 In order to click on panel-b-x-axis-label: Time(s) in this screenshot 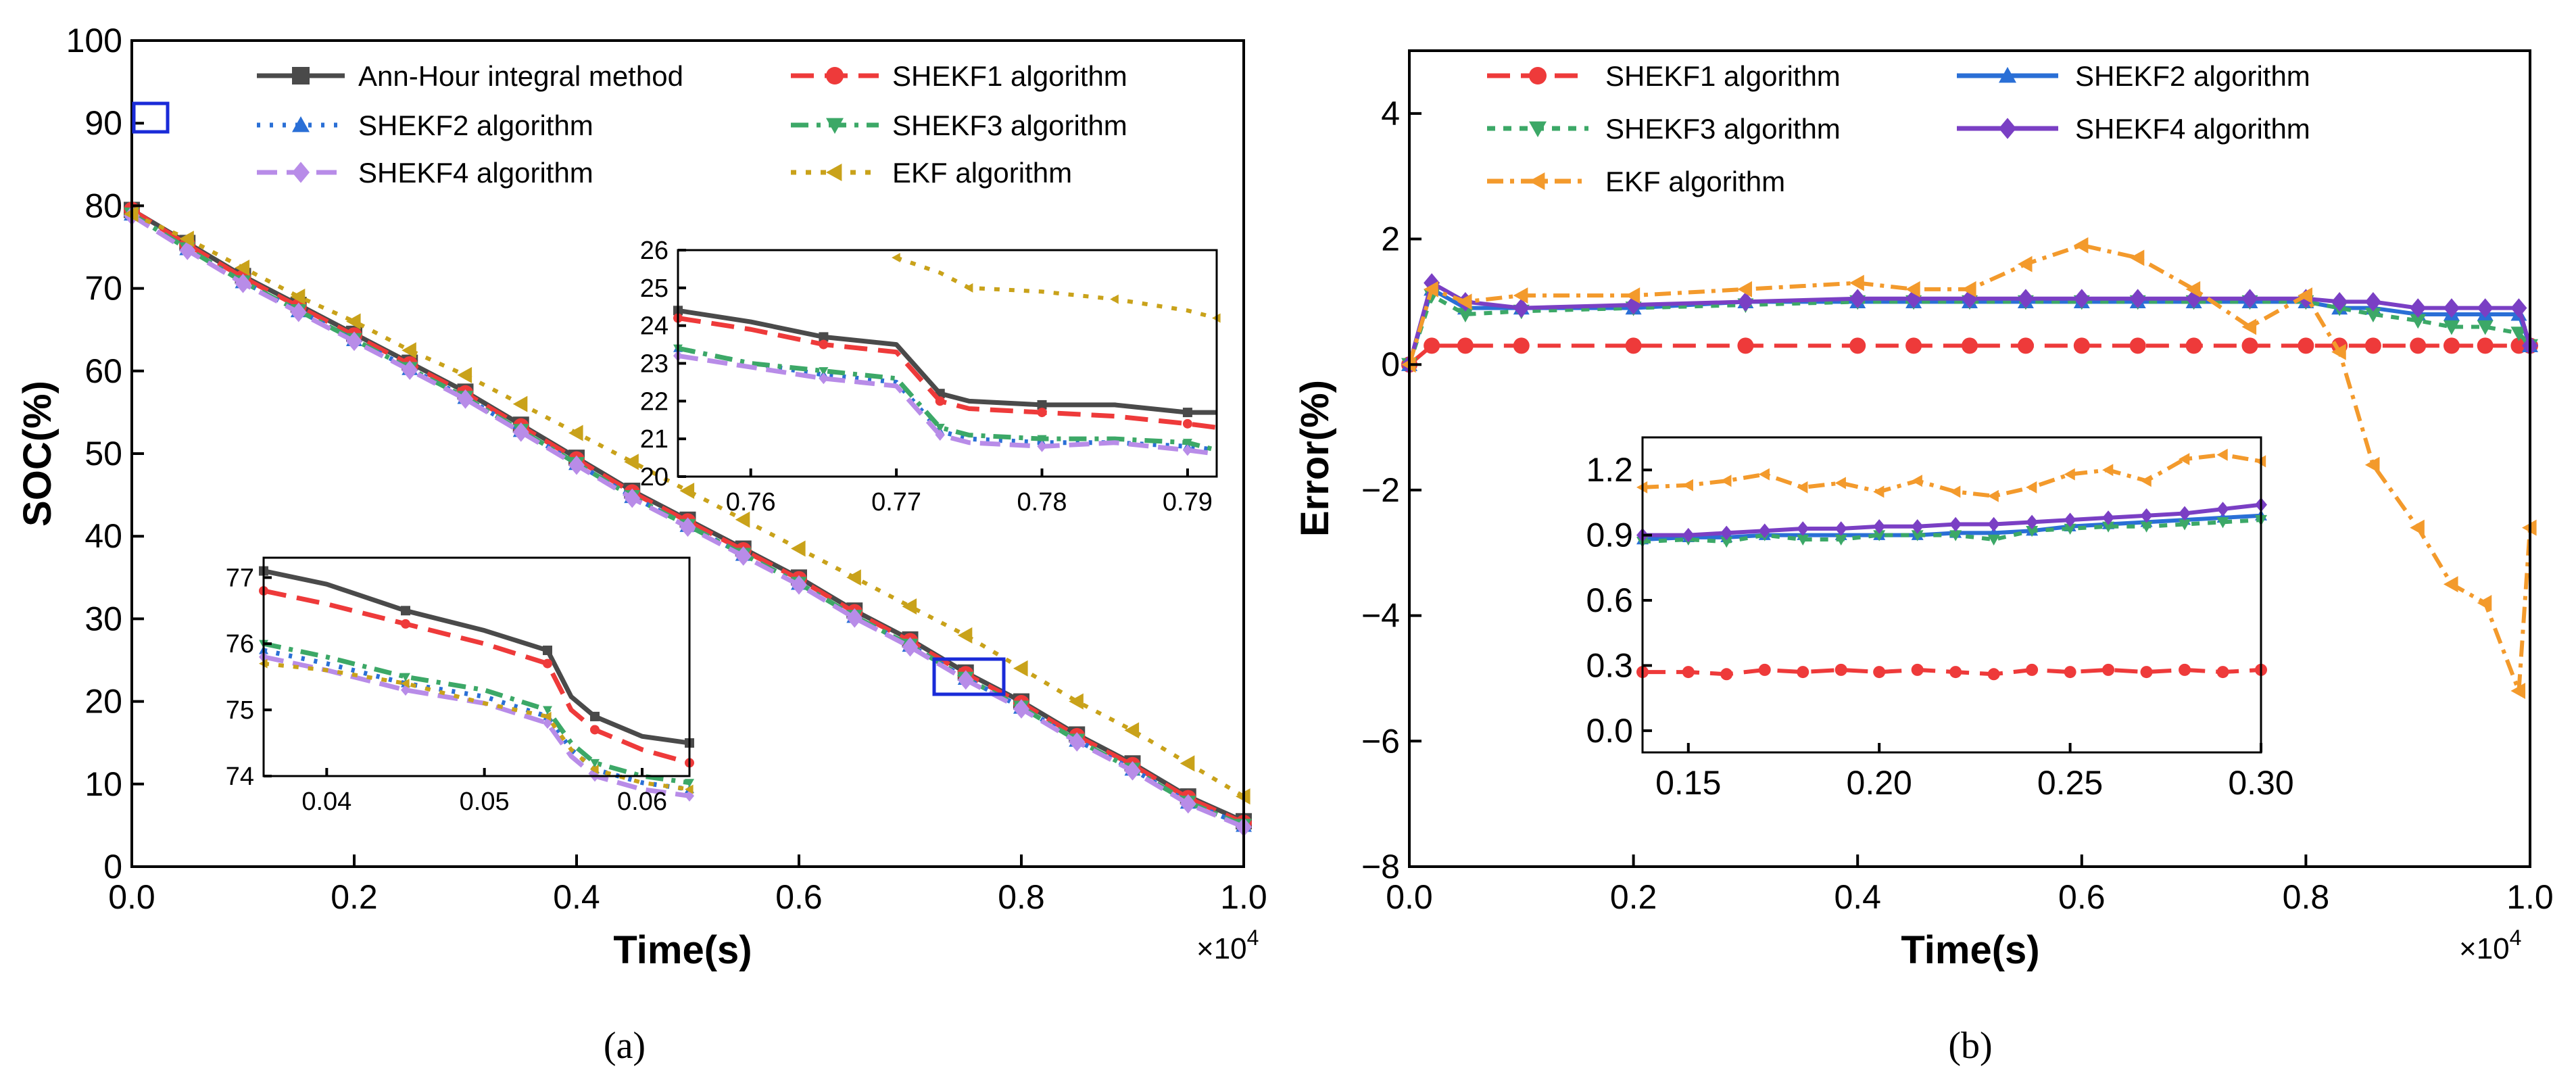, I will do `click(1970, 950)`.